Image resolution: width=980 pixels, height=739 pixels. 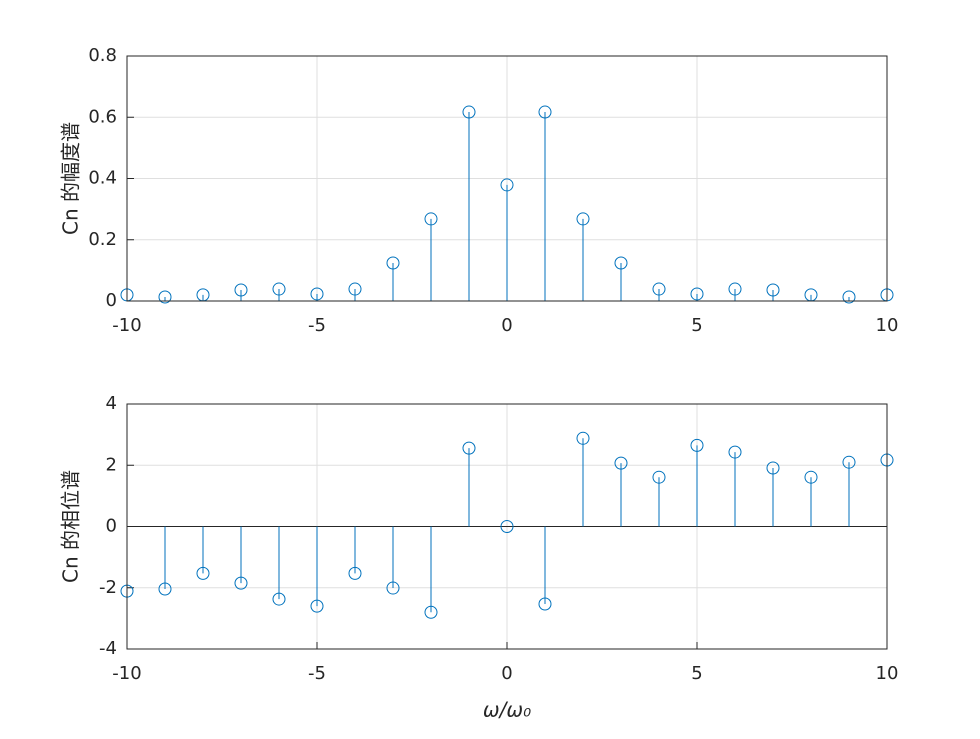 I want to click on y-tick-label: 2, so click(x=111, y=464).